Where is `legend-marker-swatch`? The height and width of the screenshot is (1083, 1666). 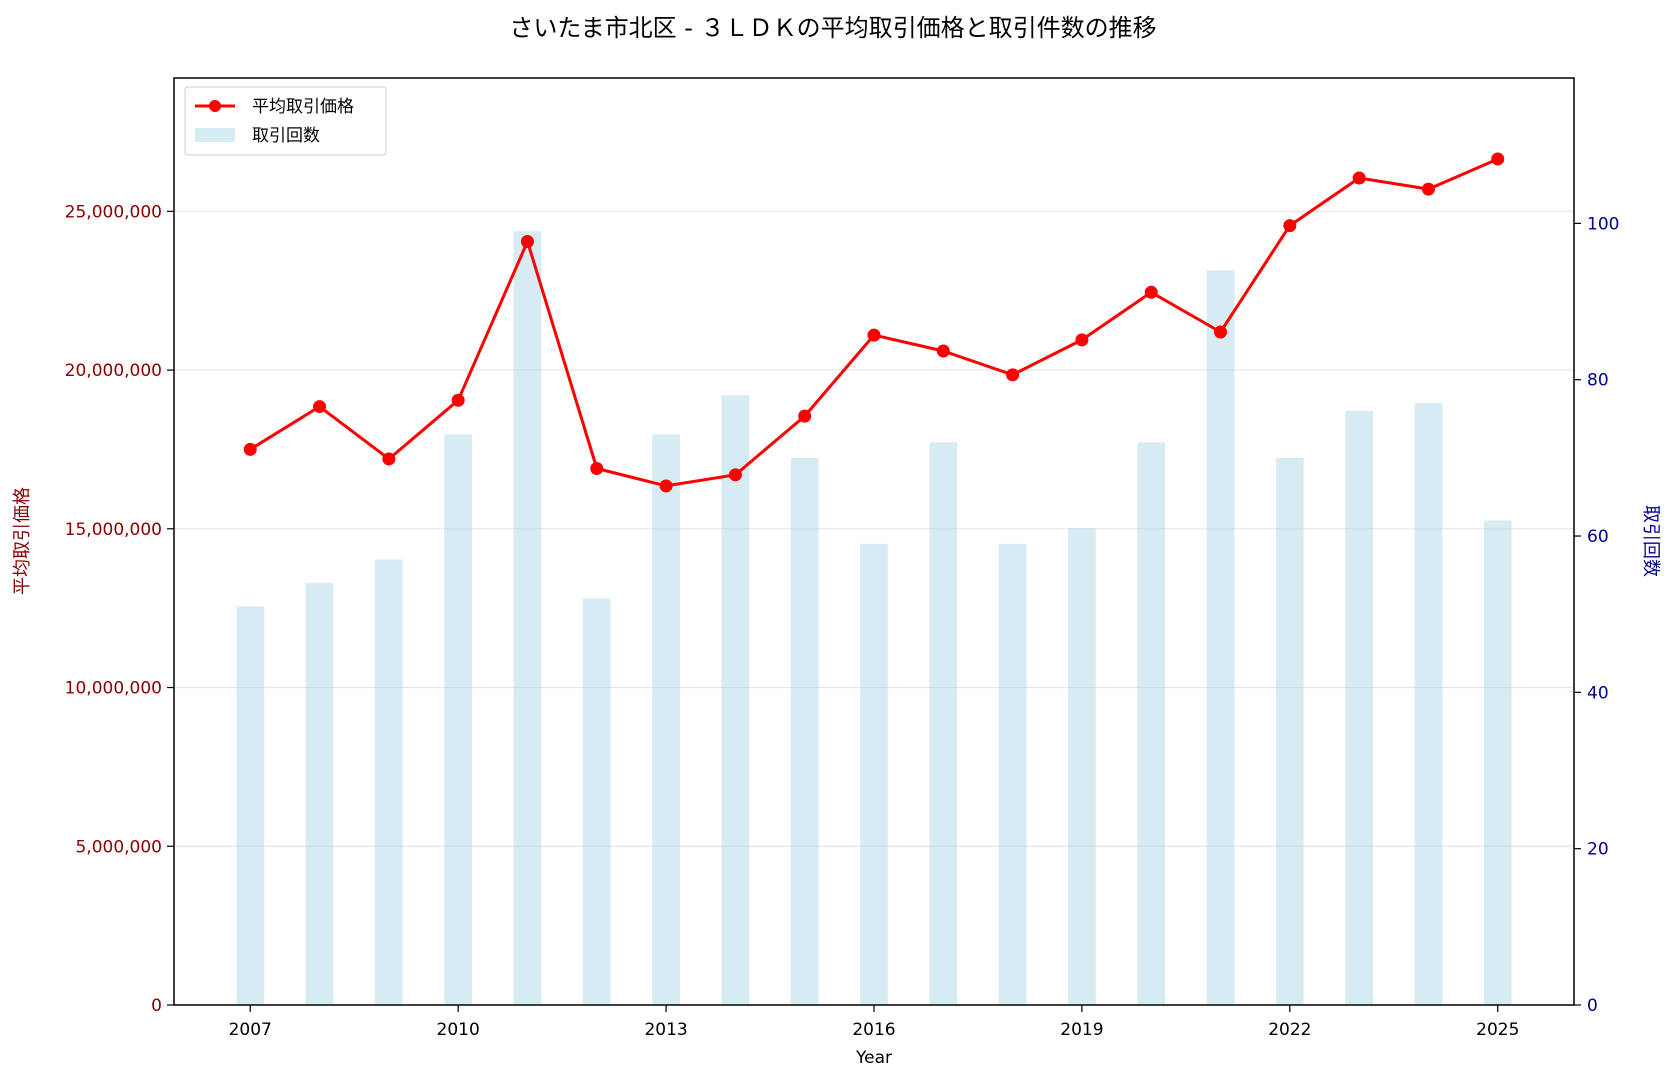 legend-marker-swatch is located at coordinates (215, 106).